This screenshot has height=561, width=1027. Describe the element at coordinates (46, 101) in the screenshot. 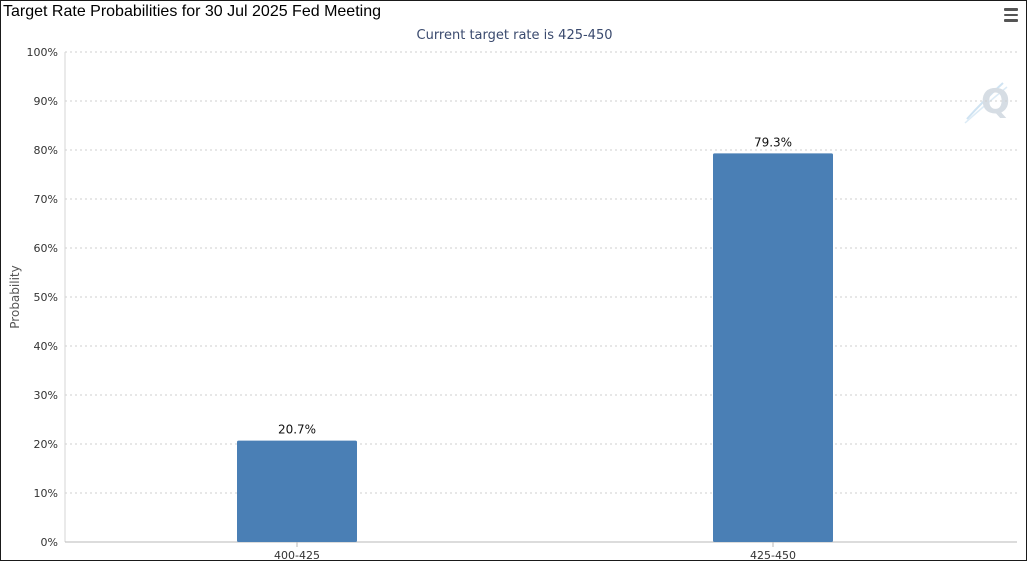

I see `y-tick-label: 90%` at that location.